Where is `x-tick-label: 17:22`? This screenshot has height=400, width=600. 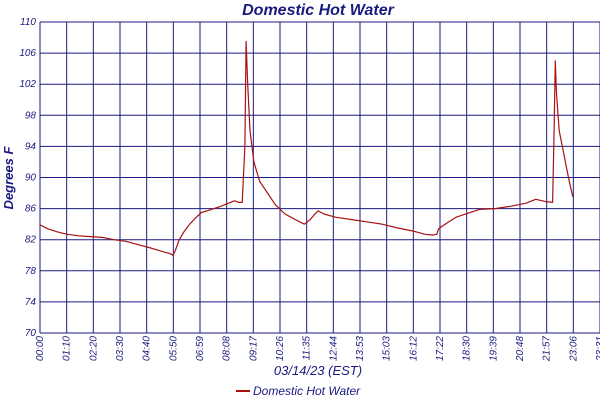
x-tick-label: 17:22 is located at coordinates (440, 348).